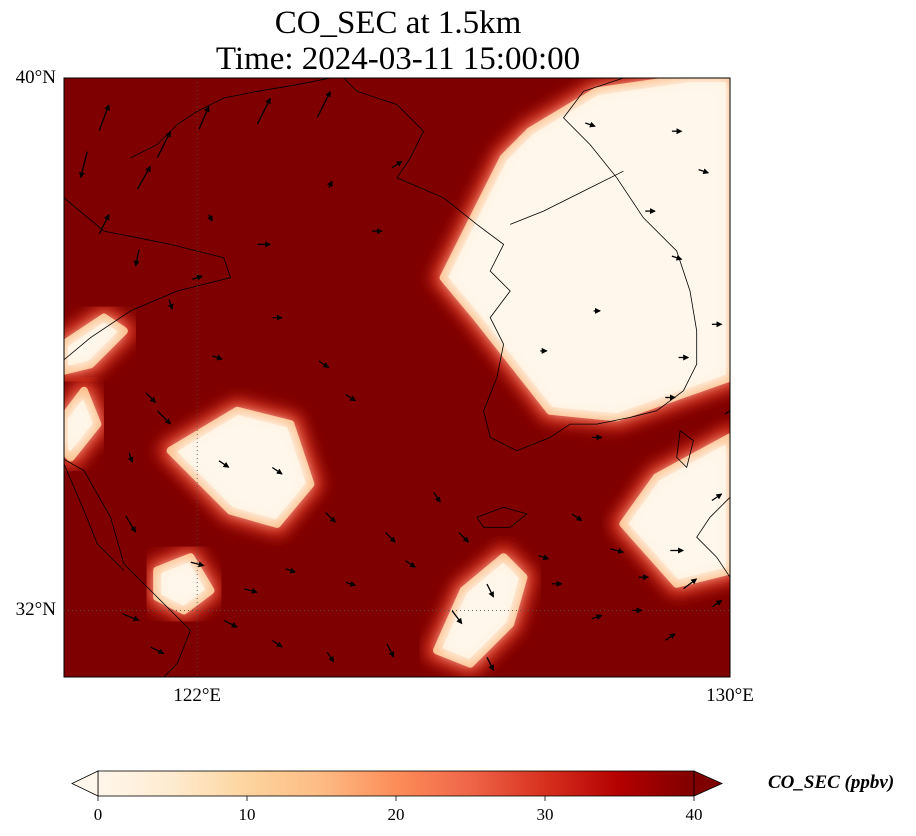  Describe the element at coordinates (240, 467) in the screenshot. I see `yellow-sea-low-co-patch-core` at that location.